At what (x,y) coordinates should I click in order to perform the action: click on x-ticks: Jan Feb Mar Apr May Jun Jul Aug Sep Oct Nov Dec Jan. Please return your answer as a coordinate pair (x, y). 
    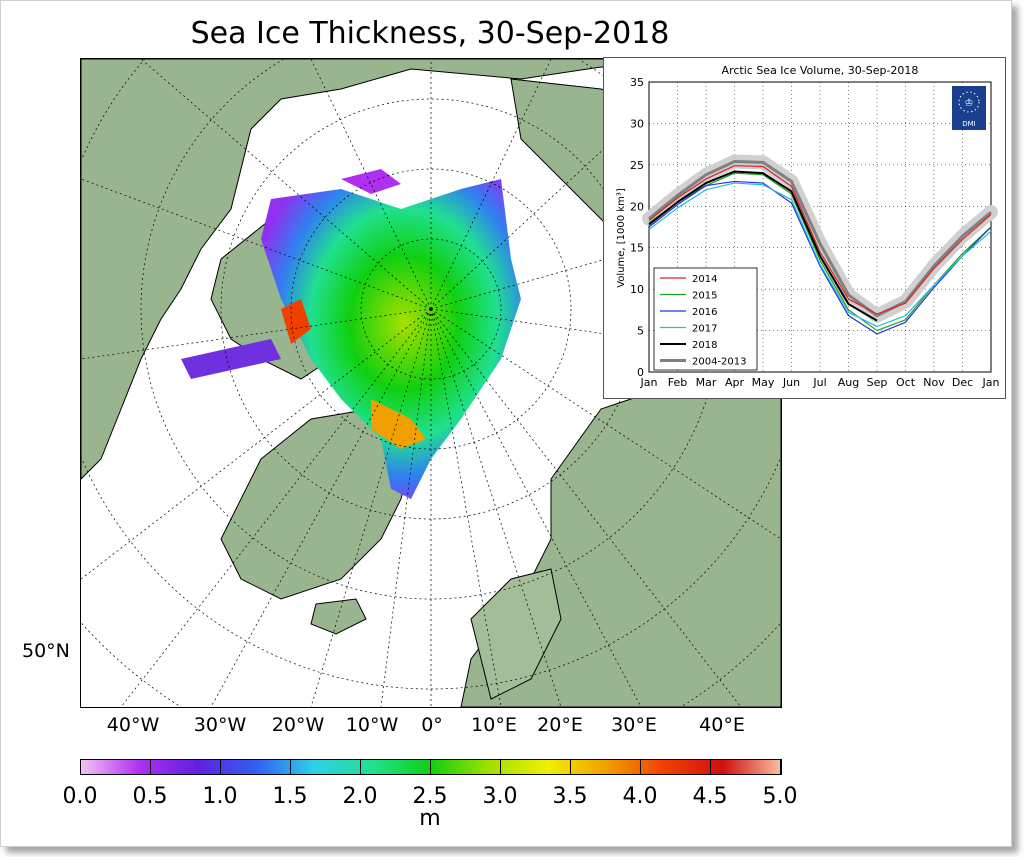
    Looking at the image, I should click on (820, 382).